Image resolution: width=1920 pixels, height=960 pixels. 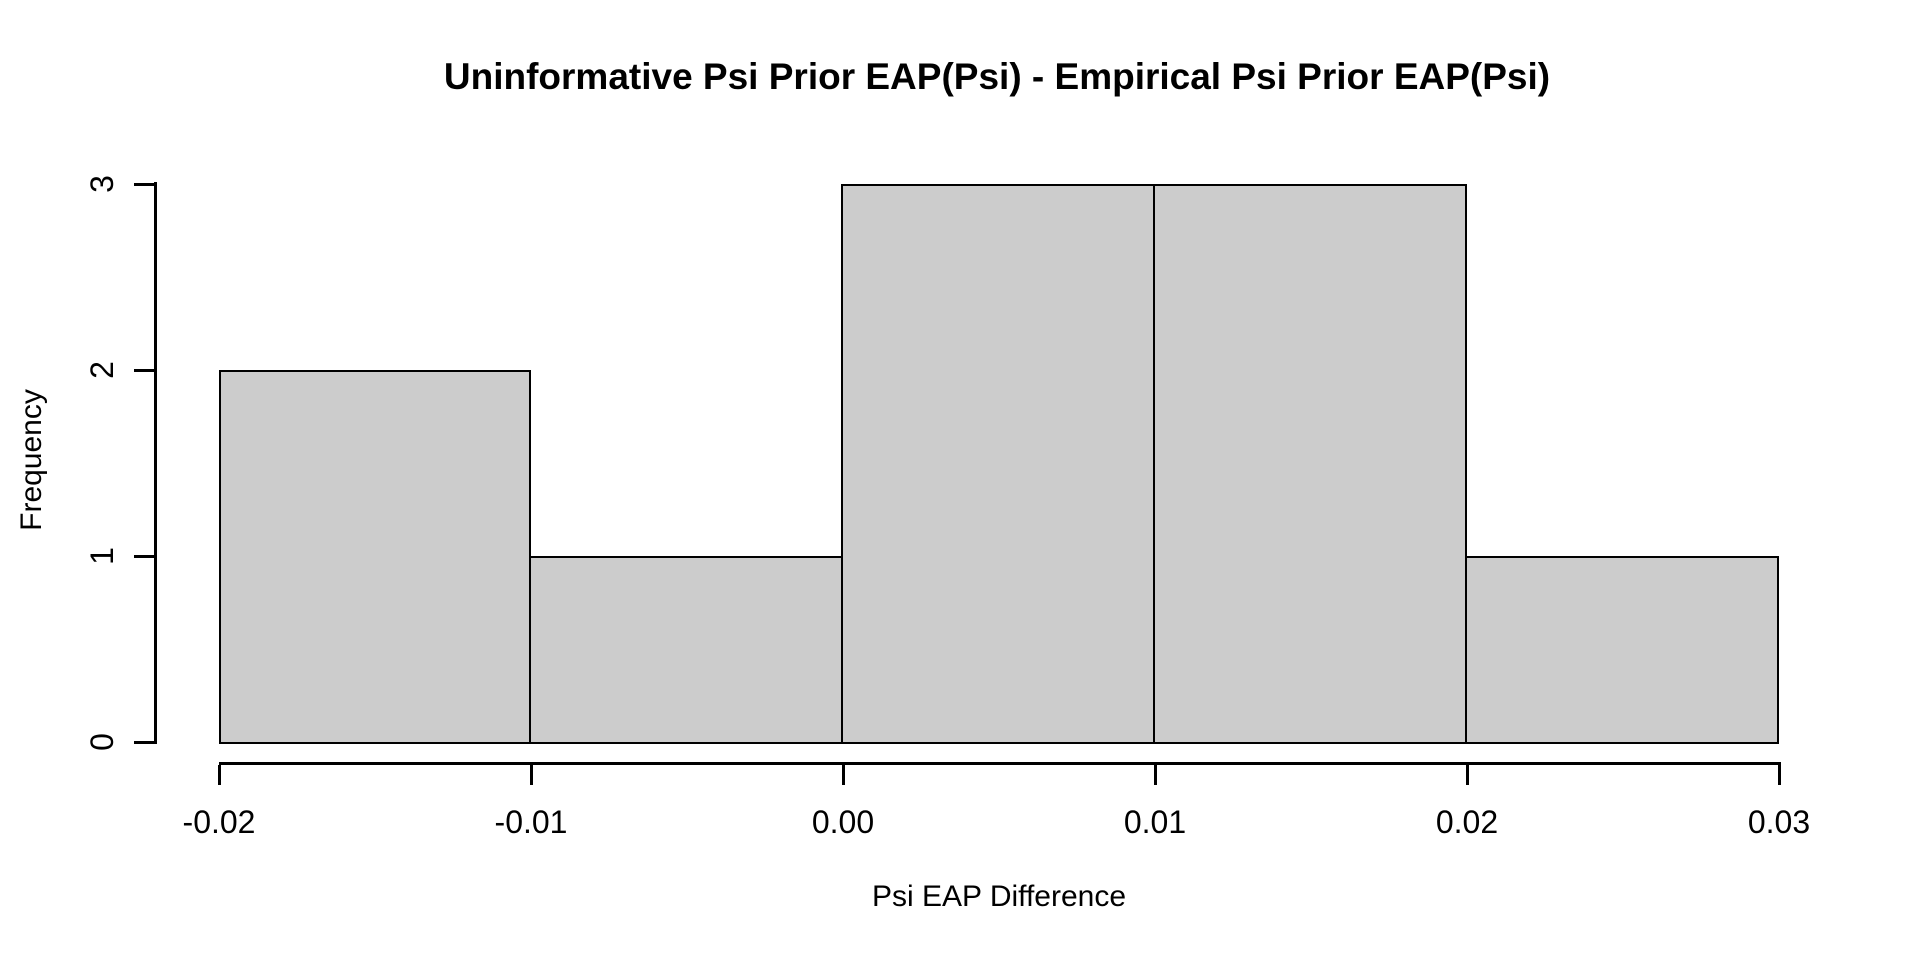 What do you see at coordinates (102, 556) in the screenshot?
I see `y-tick-label: 1` at bounding box center [102, 556].